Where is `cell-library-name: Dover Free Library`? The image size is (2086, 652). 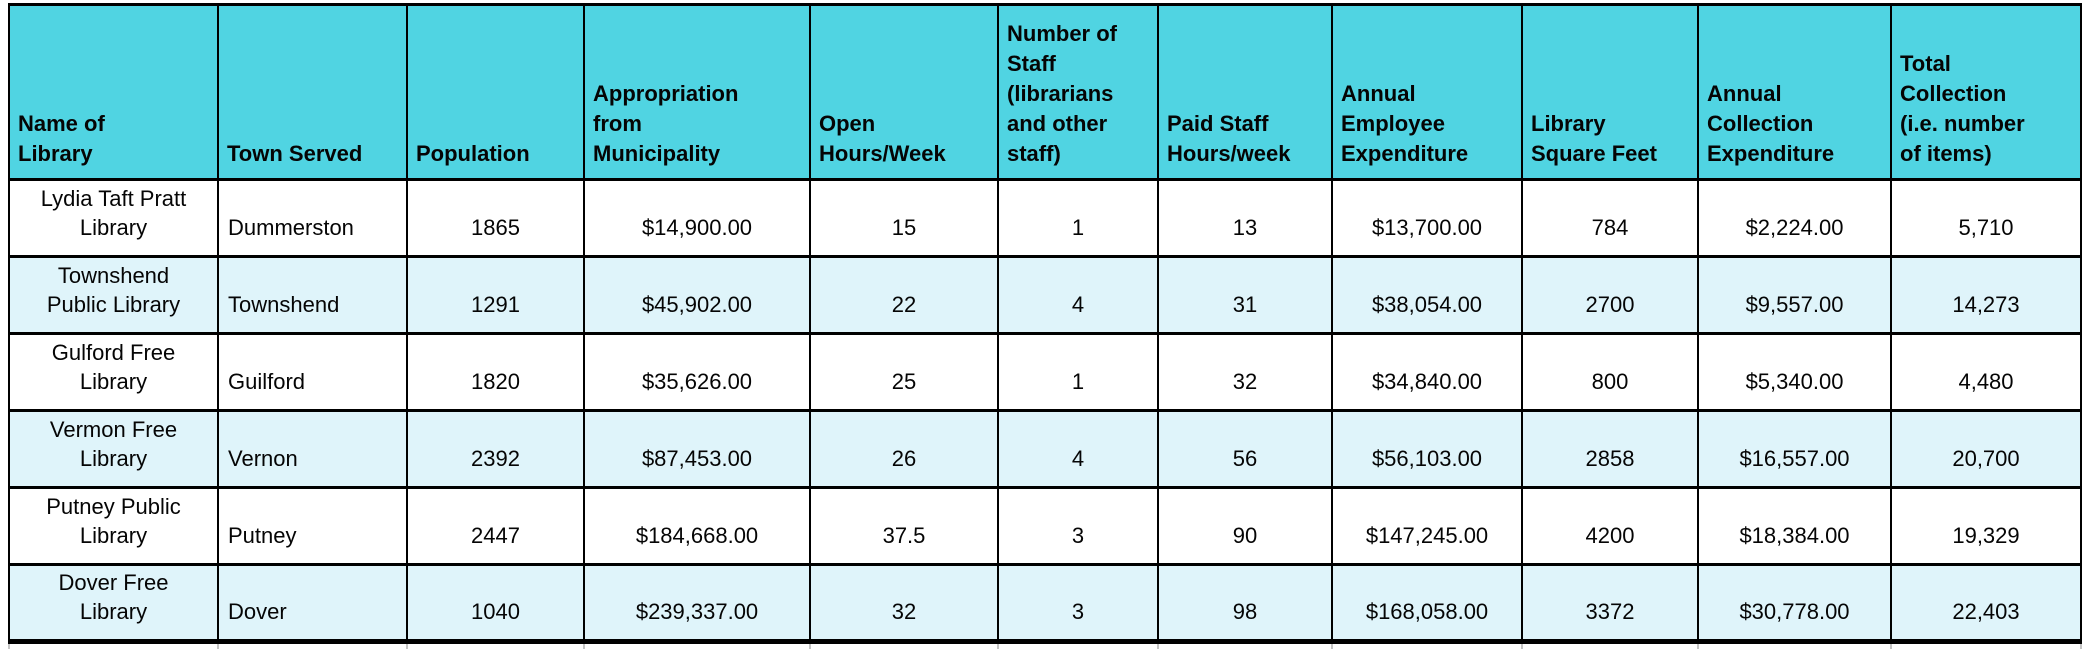 cell-library-name: Dover Free Library is located at coordinates (113, 603).